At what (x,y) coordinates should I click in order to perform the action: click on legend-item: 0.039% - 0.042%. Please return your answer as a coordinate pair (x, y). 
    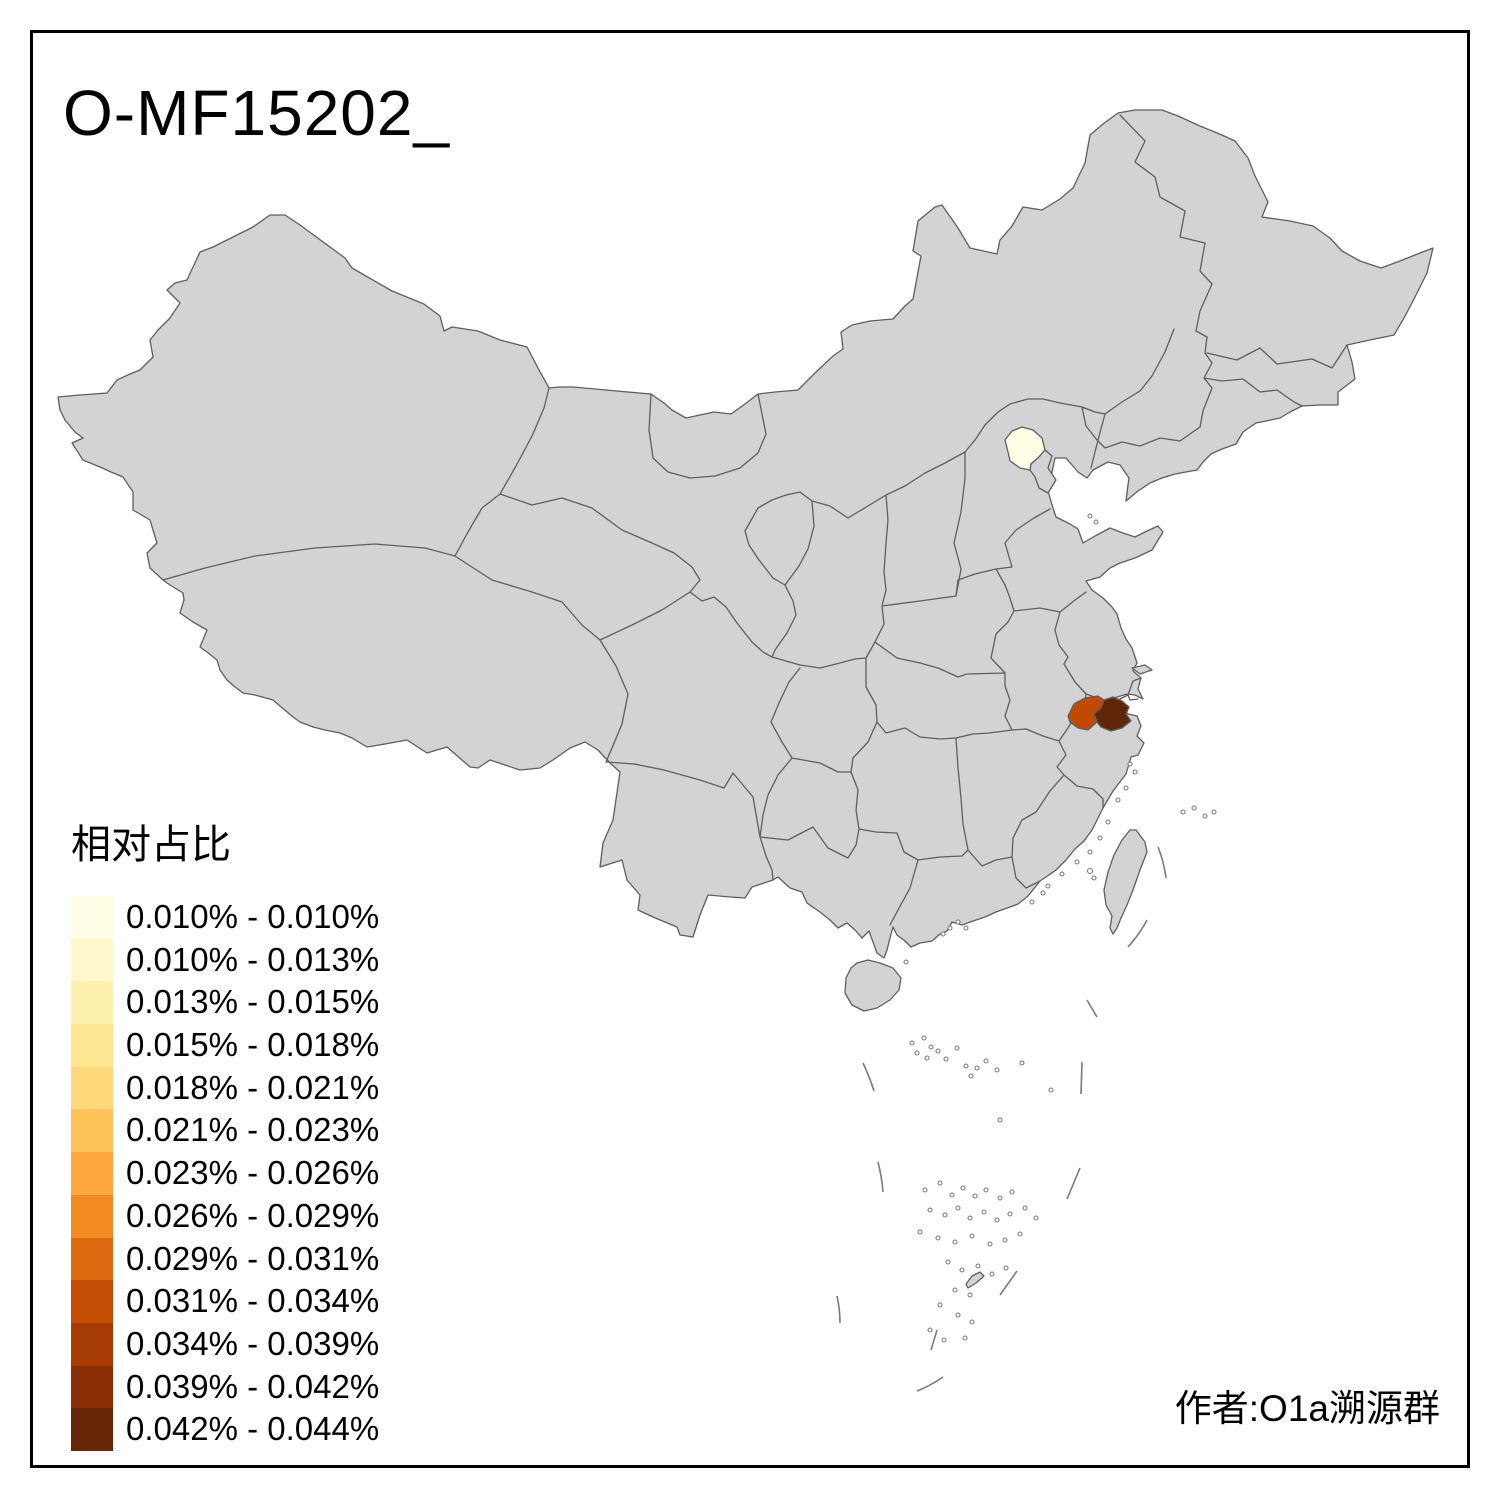
    Looking at the image, I should click on (225, 1387).